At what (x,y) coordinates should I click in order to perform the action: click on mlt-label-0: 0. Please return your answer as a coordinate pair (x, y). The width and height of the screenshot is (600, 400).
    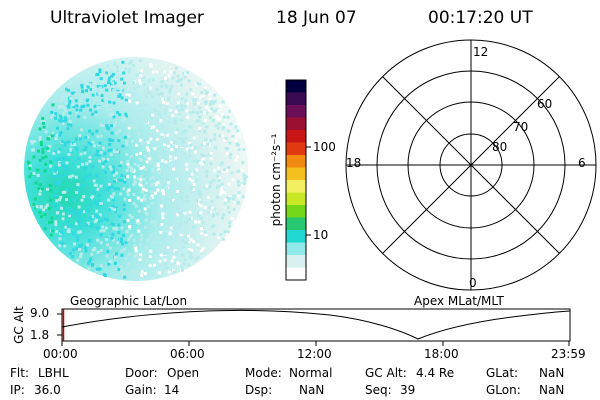
    Looking at the image, I should click on (473, 283).